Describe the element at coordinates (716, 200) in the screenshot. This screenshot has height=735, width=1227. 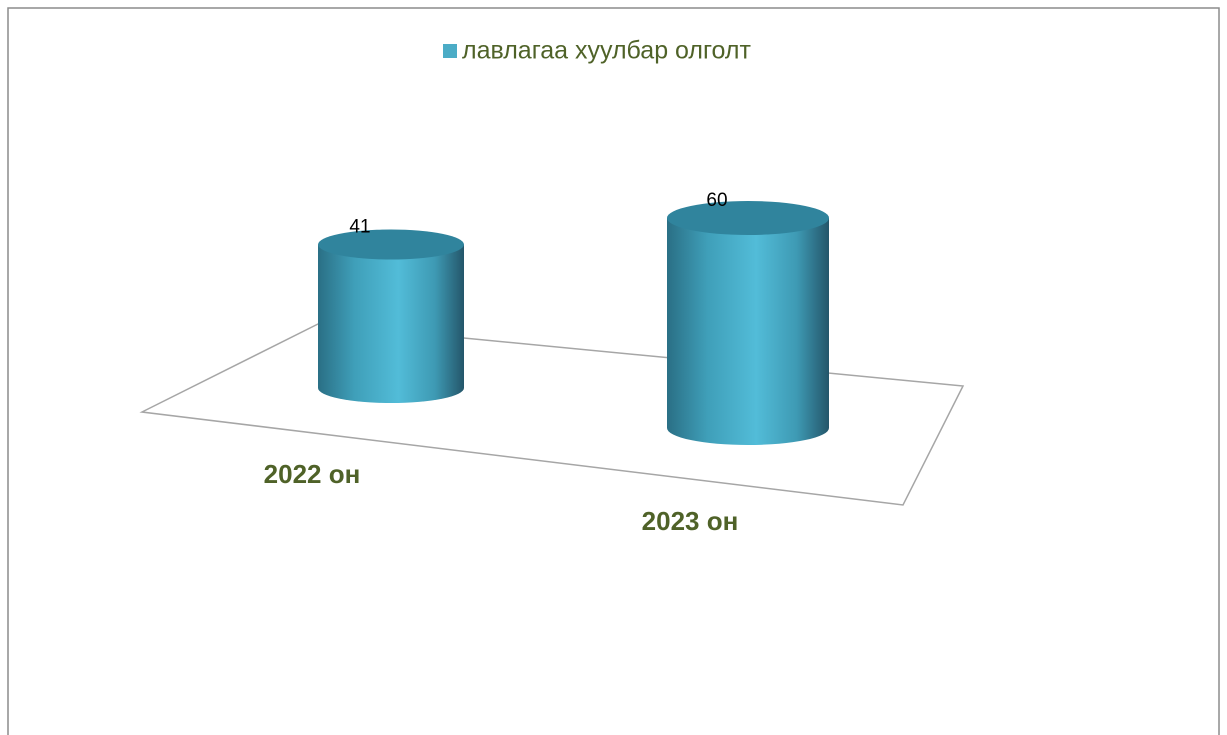
I see `data-label: 60` at that location.